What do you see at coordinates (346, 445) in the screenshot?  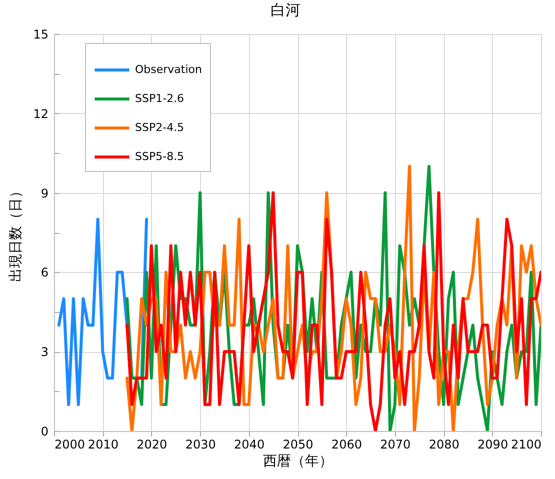 I see `x-tick-label: 2060` at bounding box center [346, 445].